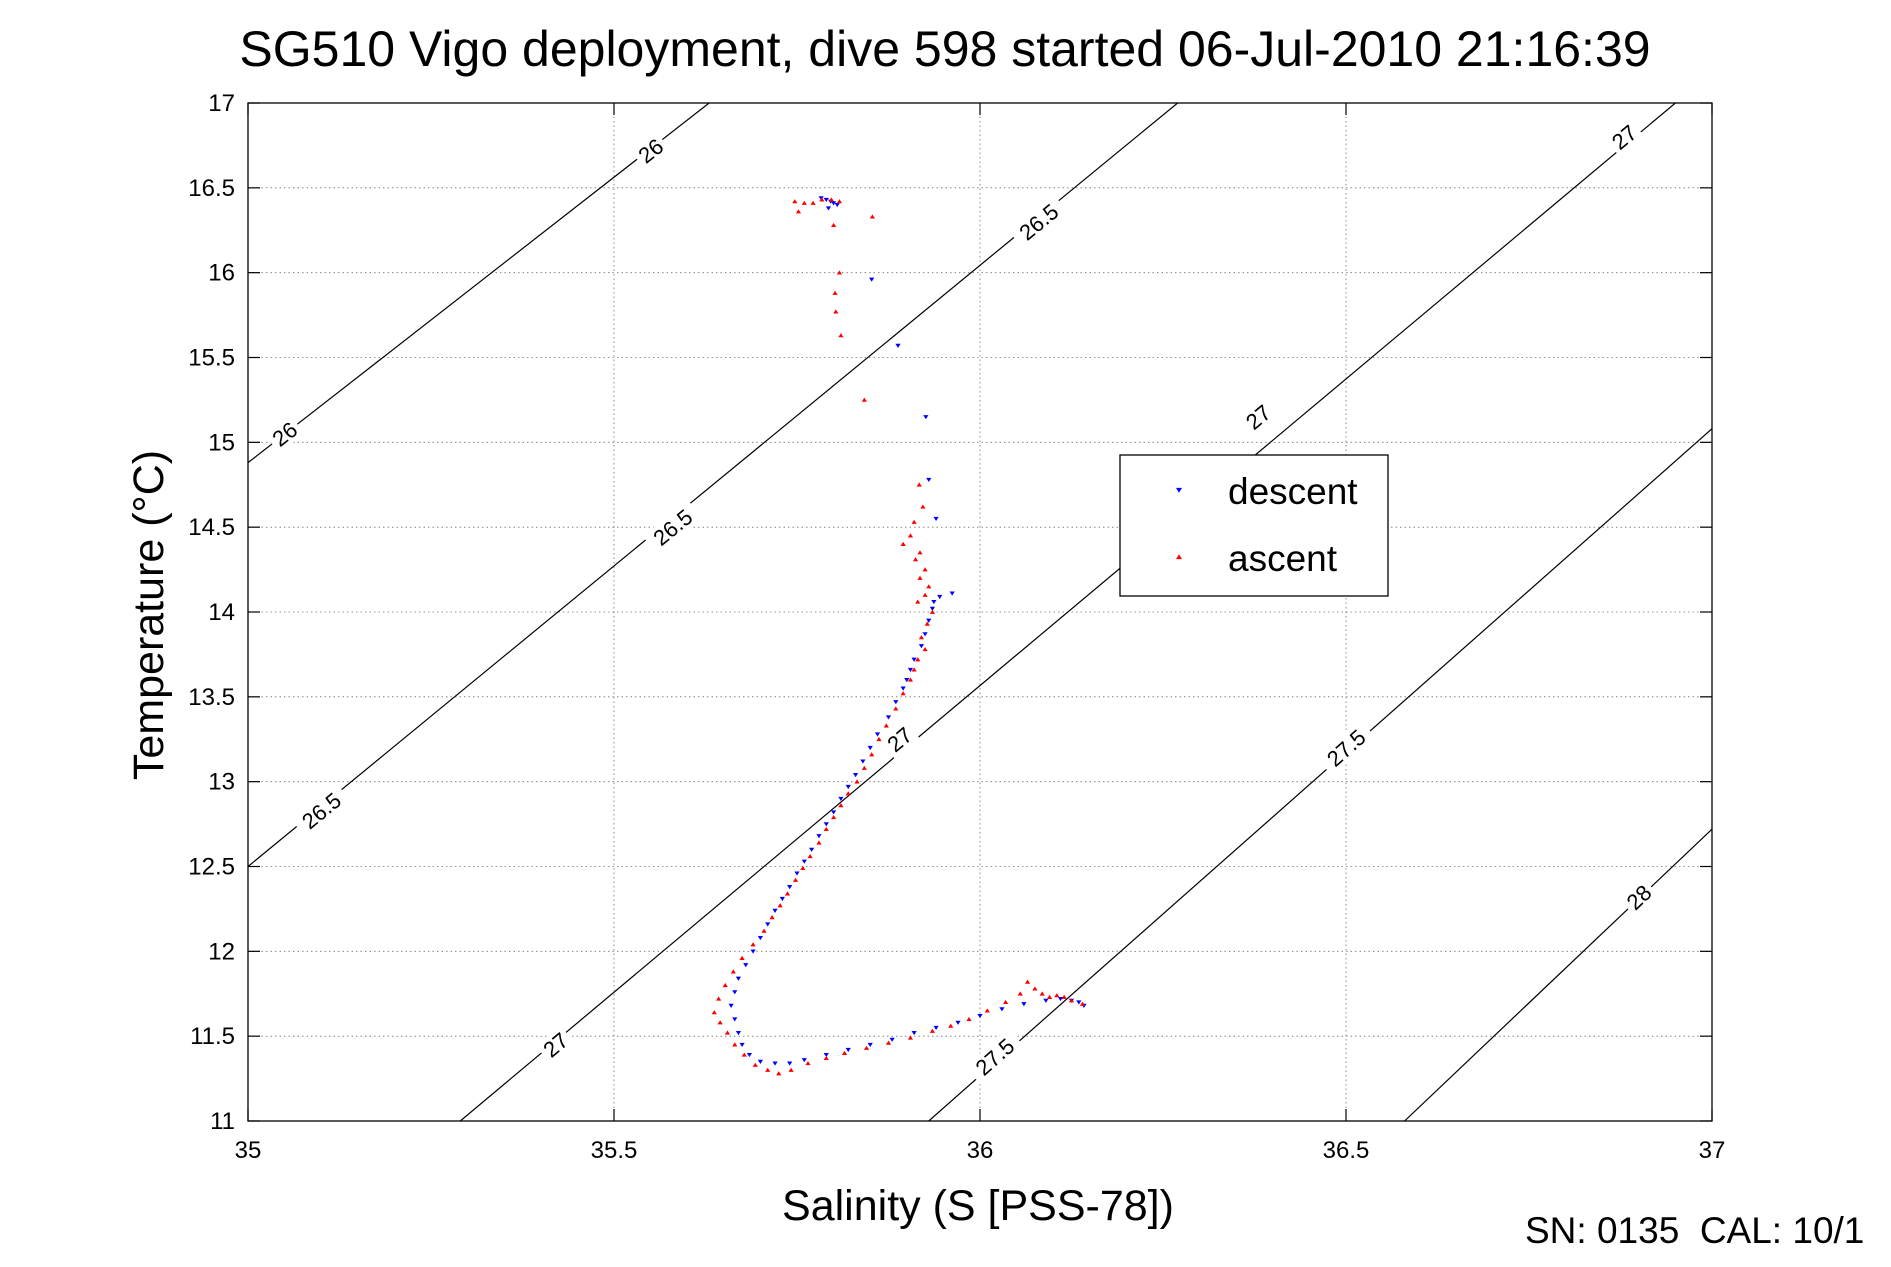 This screenshot has width=1891, height=1267. Describe the element at coordinates (211, 358) in the screenshot. I see `y-tick-label: 15.5` at that location.